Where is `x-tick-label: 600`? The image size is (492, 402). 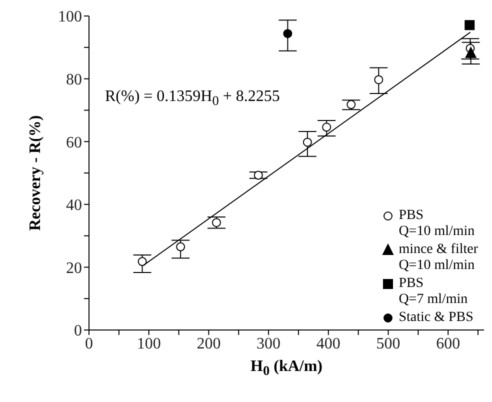
x-tick-label: 600 is located at coordinates (448, 343).